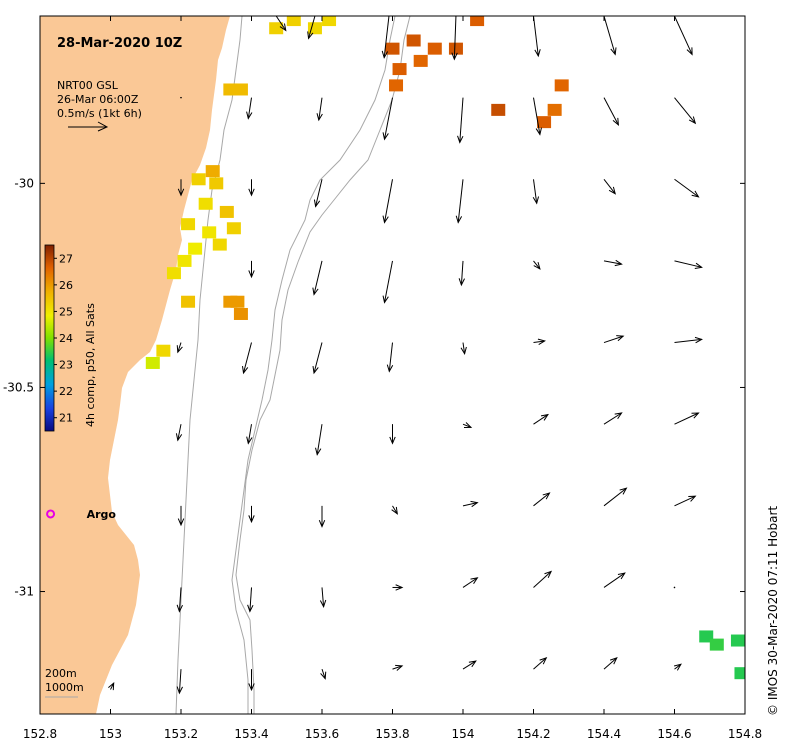  Describe the element at coordinates (24, 183) in the screenshot. I see `y-tick-label: -30` at that location.